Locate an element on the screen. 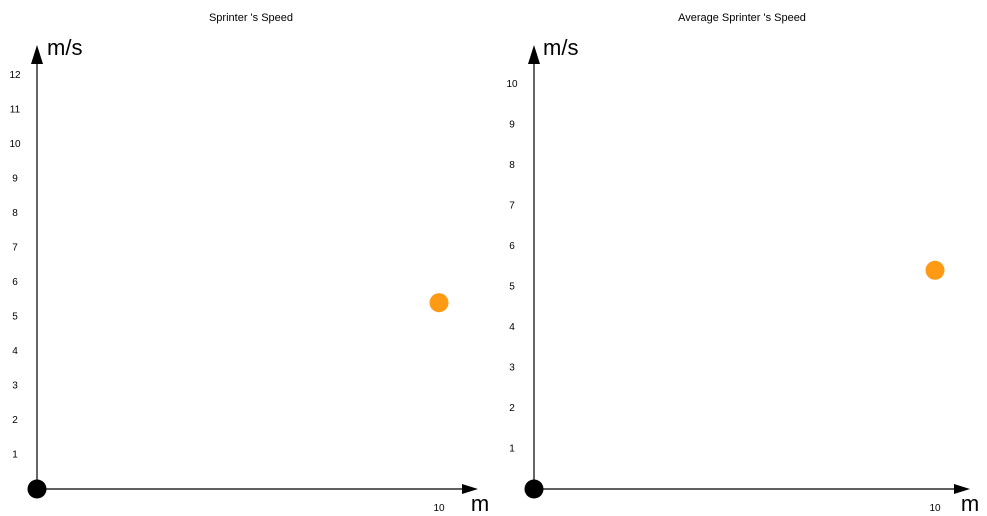 This screenshot has width=987, height=516. y-tick-label: 12 is located at coordinates (15, 75).